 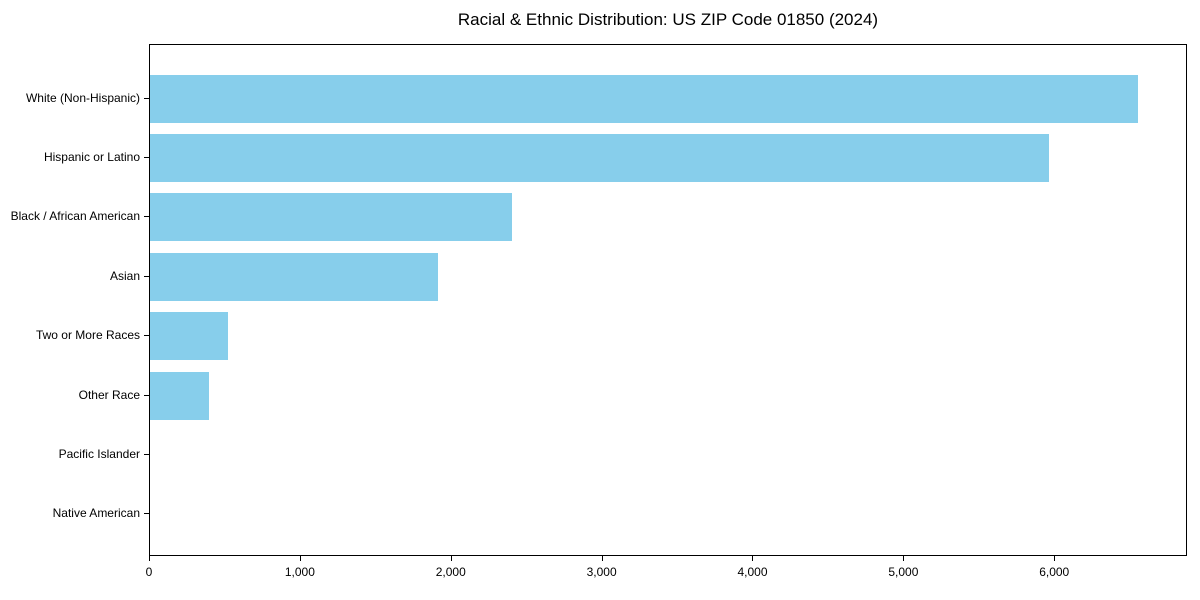 I want to click on y-tick-label: Asian, so click(x=124, y=275).